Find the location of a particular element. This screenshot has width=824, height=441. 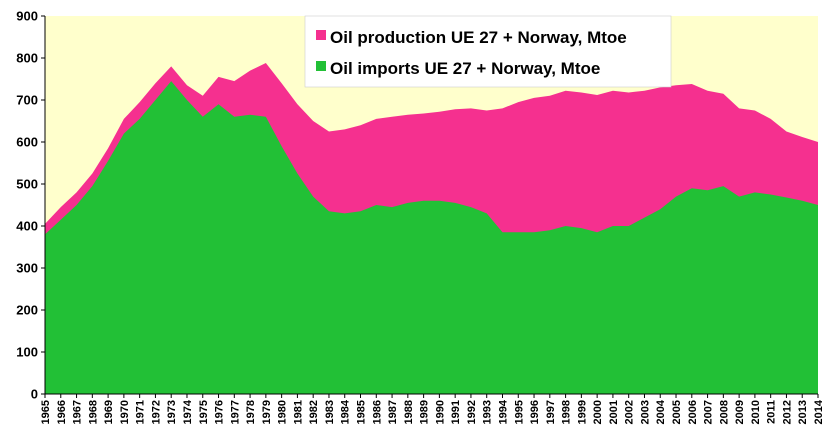

x-tick-label: 1995 is located at coordinates (519, 412).